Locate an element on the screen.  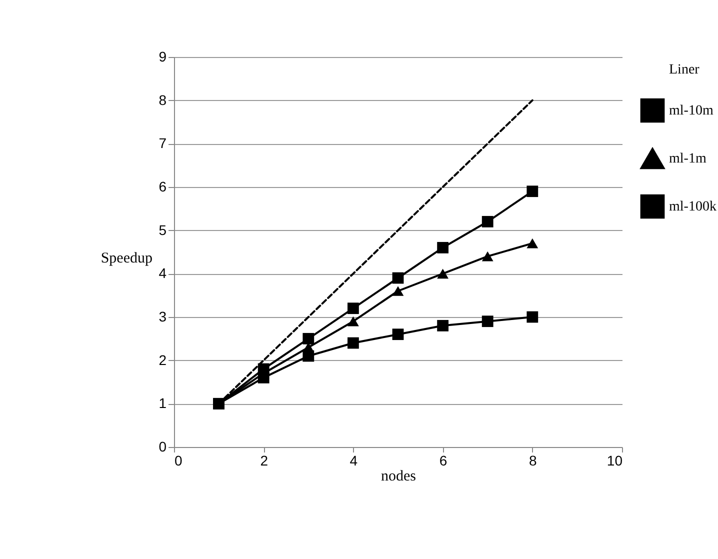
legend-label: ml-100k is located at coordinates (692, 207).